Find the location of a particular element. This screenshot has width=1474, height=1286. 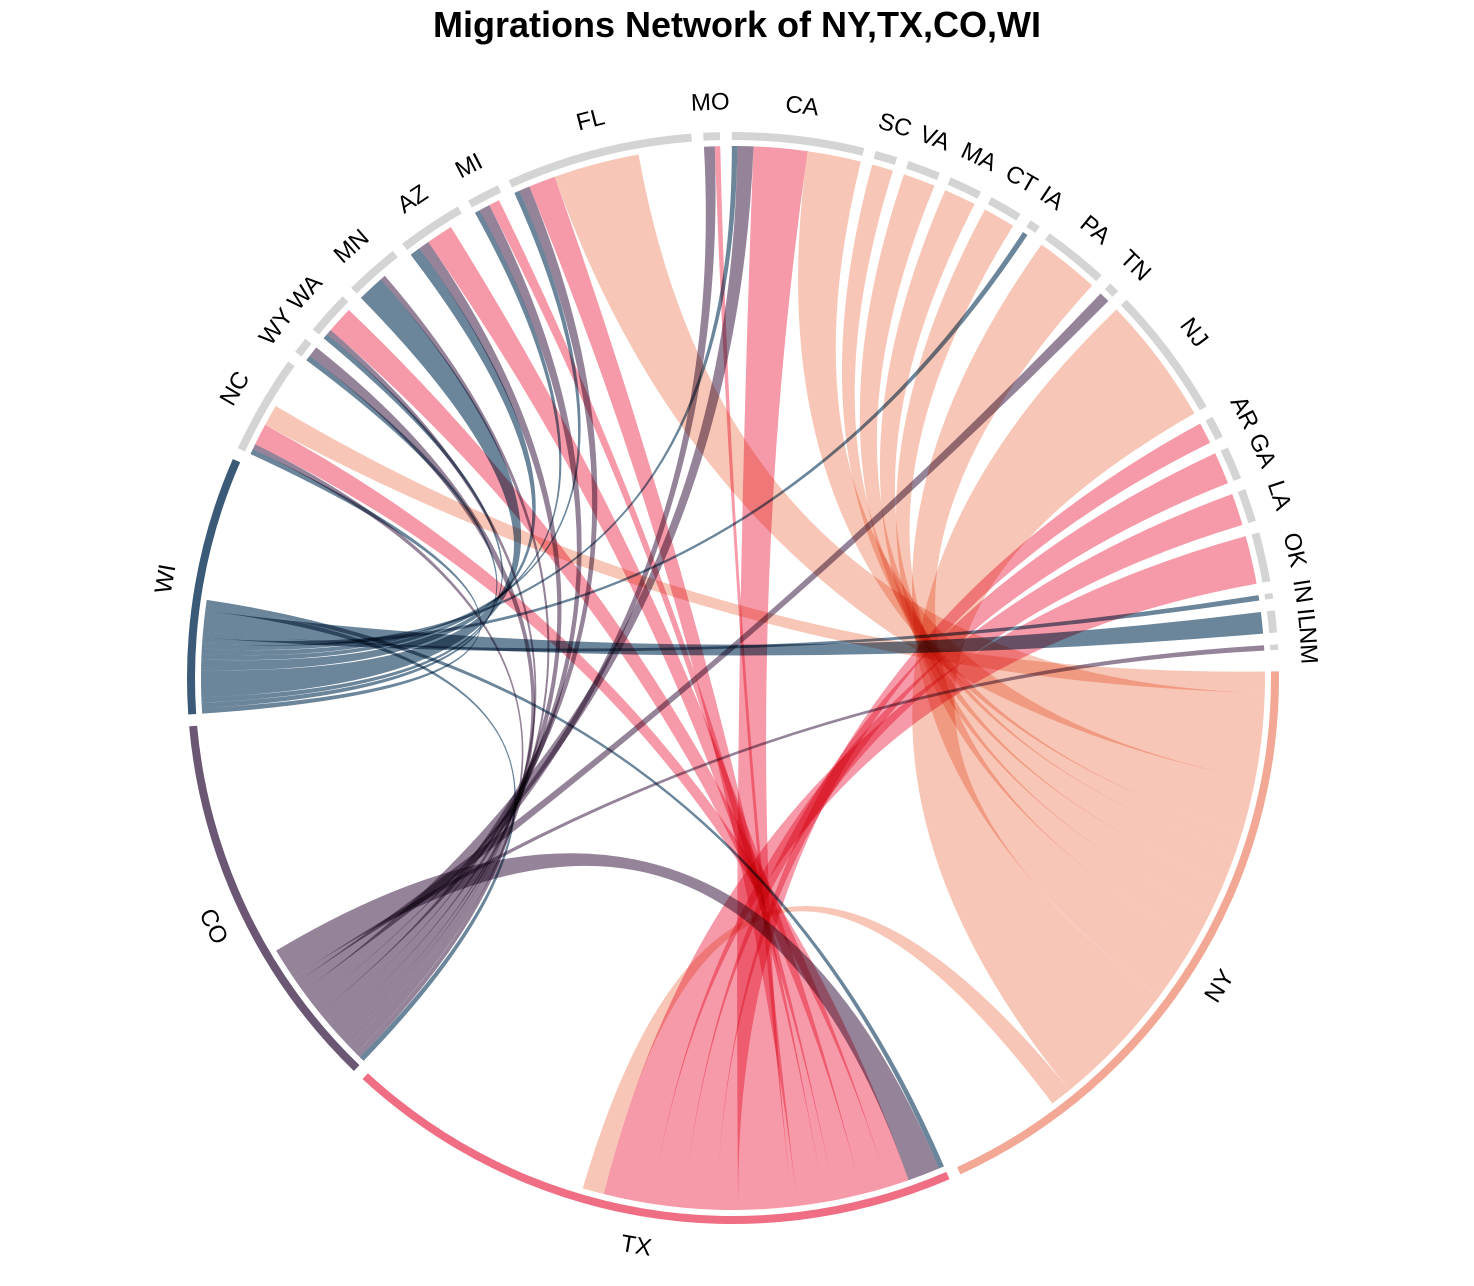

sector-label-ok: OK is located at coordinates (1295, 550).